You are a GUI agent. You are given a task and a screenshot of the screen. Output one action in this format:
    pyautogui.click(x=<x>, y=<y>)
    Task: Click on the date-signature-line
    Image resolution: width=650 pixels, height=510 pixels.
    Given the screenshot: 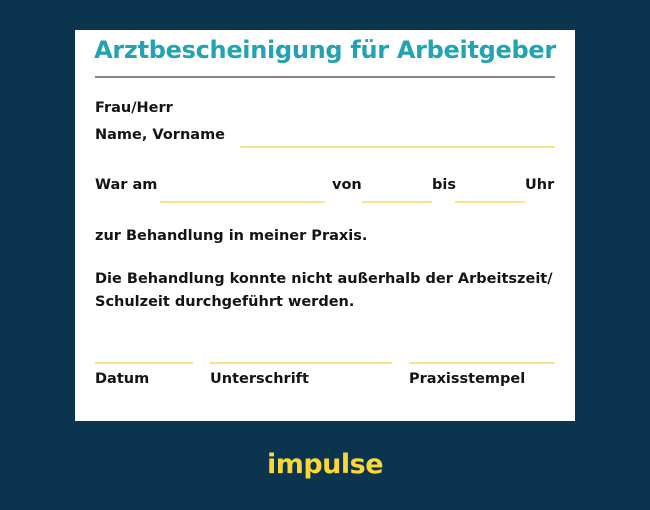 What is the action you would take?
    pyautogui.click(x=144, y=363)
    